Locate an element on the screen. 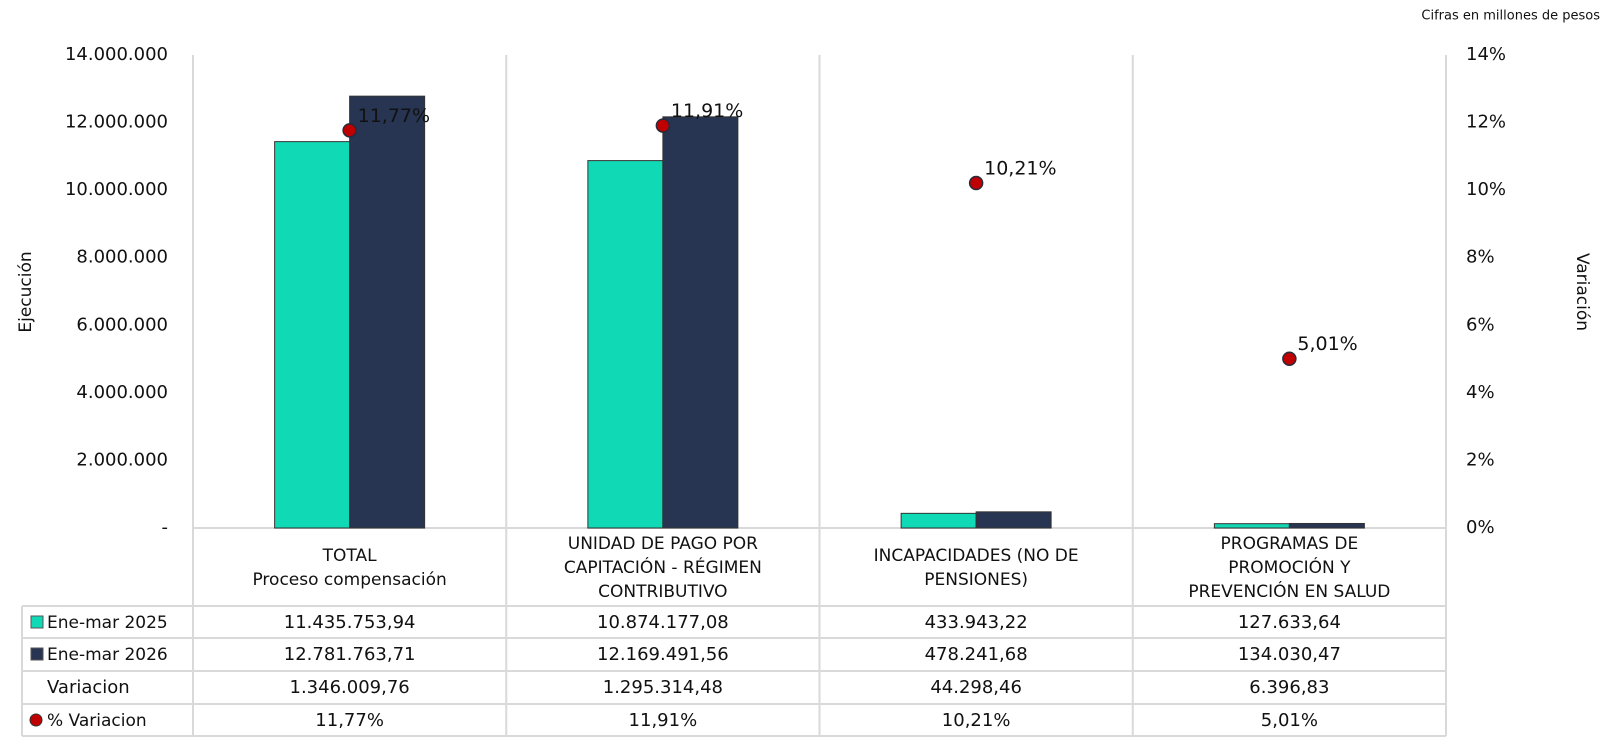 The width and height of the screenshot is (1608, 752). data-label: 11,77% is located at coordinates (394, 116).